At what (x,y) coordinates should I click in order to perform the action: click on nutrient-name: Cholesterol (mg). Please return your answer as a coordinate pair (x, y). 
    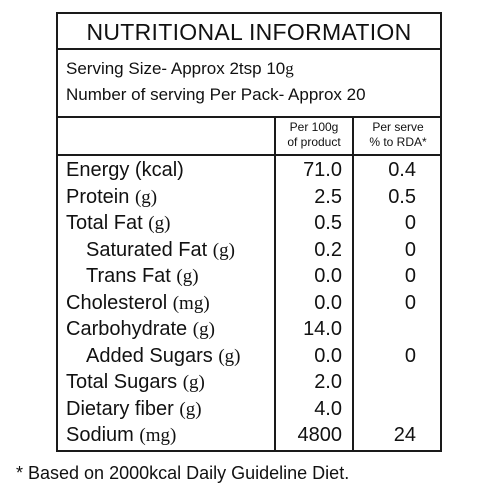
    Looking at the image, I should click on (138, 303).